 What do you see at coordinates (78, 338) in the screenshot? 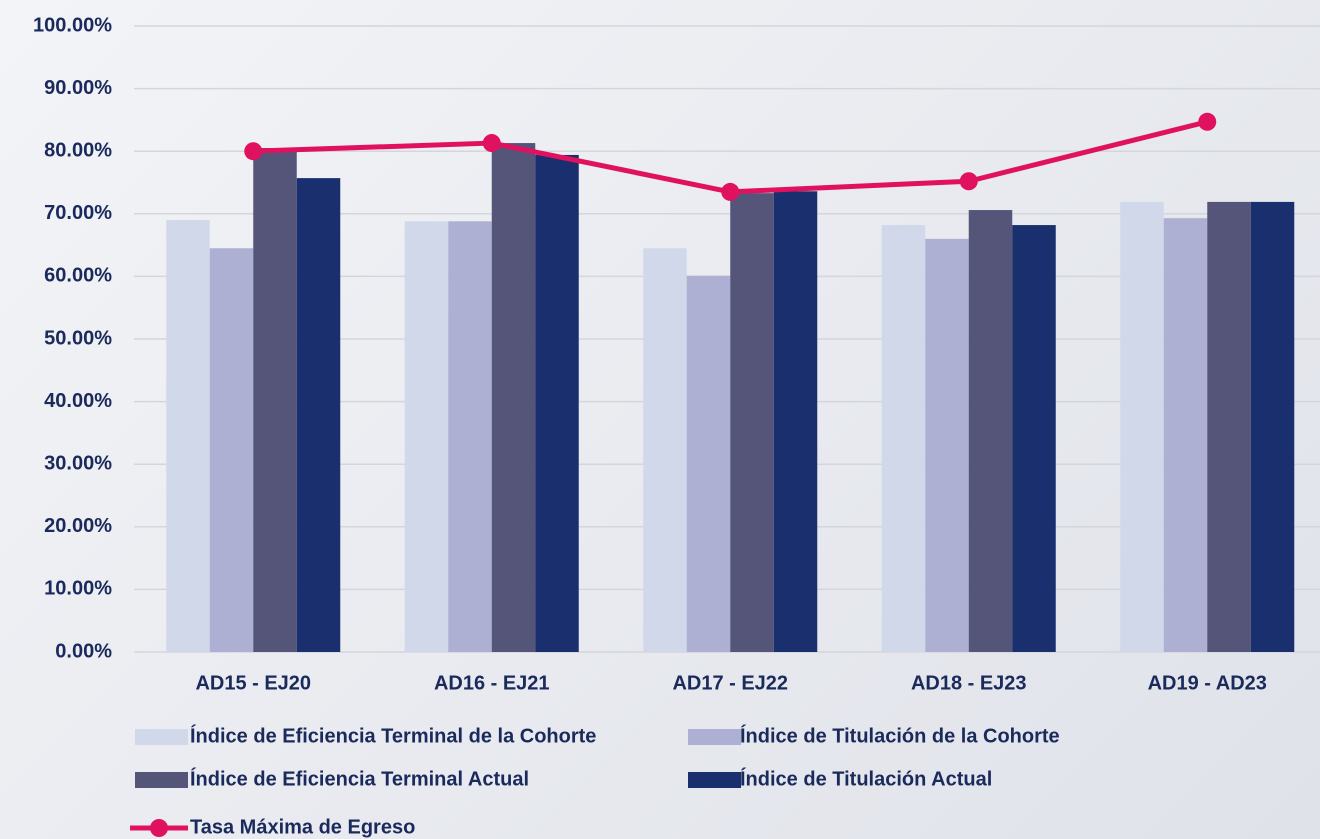
I see `y-tick-label: 50.00%` at bounding box center [78, 338].